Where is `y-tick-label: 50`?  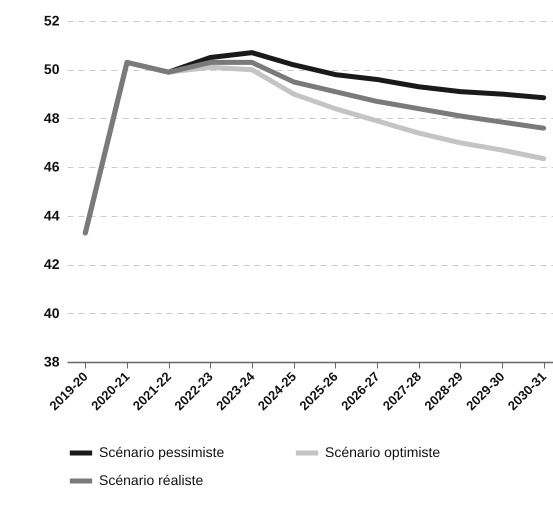
y-tick-label: 50 is located at coordinates (52, 69).